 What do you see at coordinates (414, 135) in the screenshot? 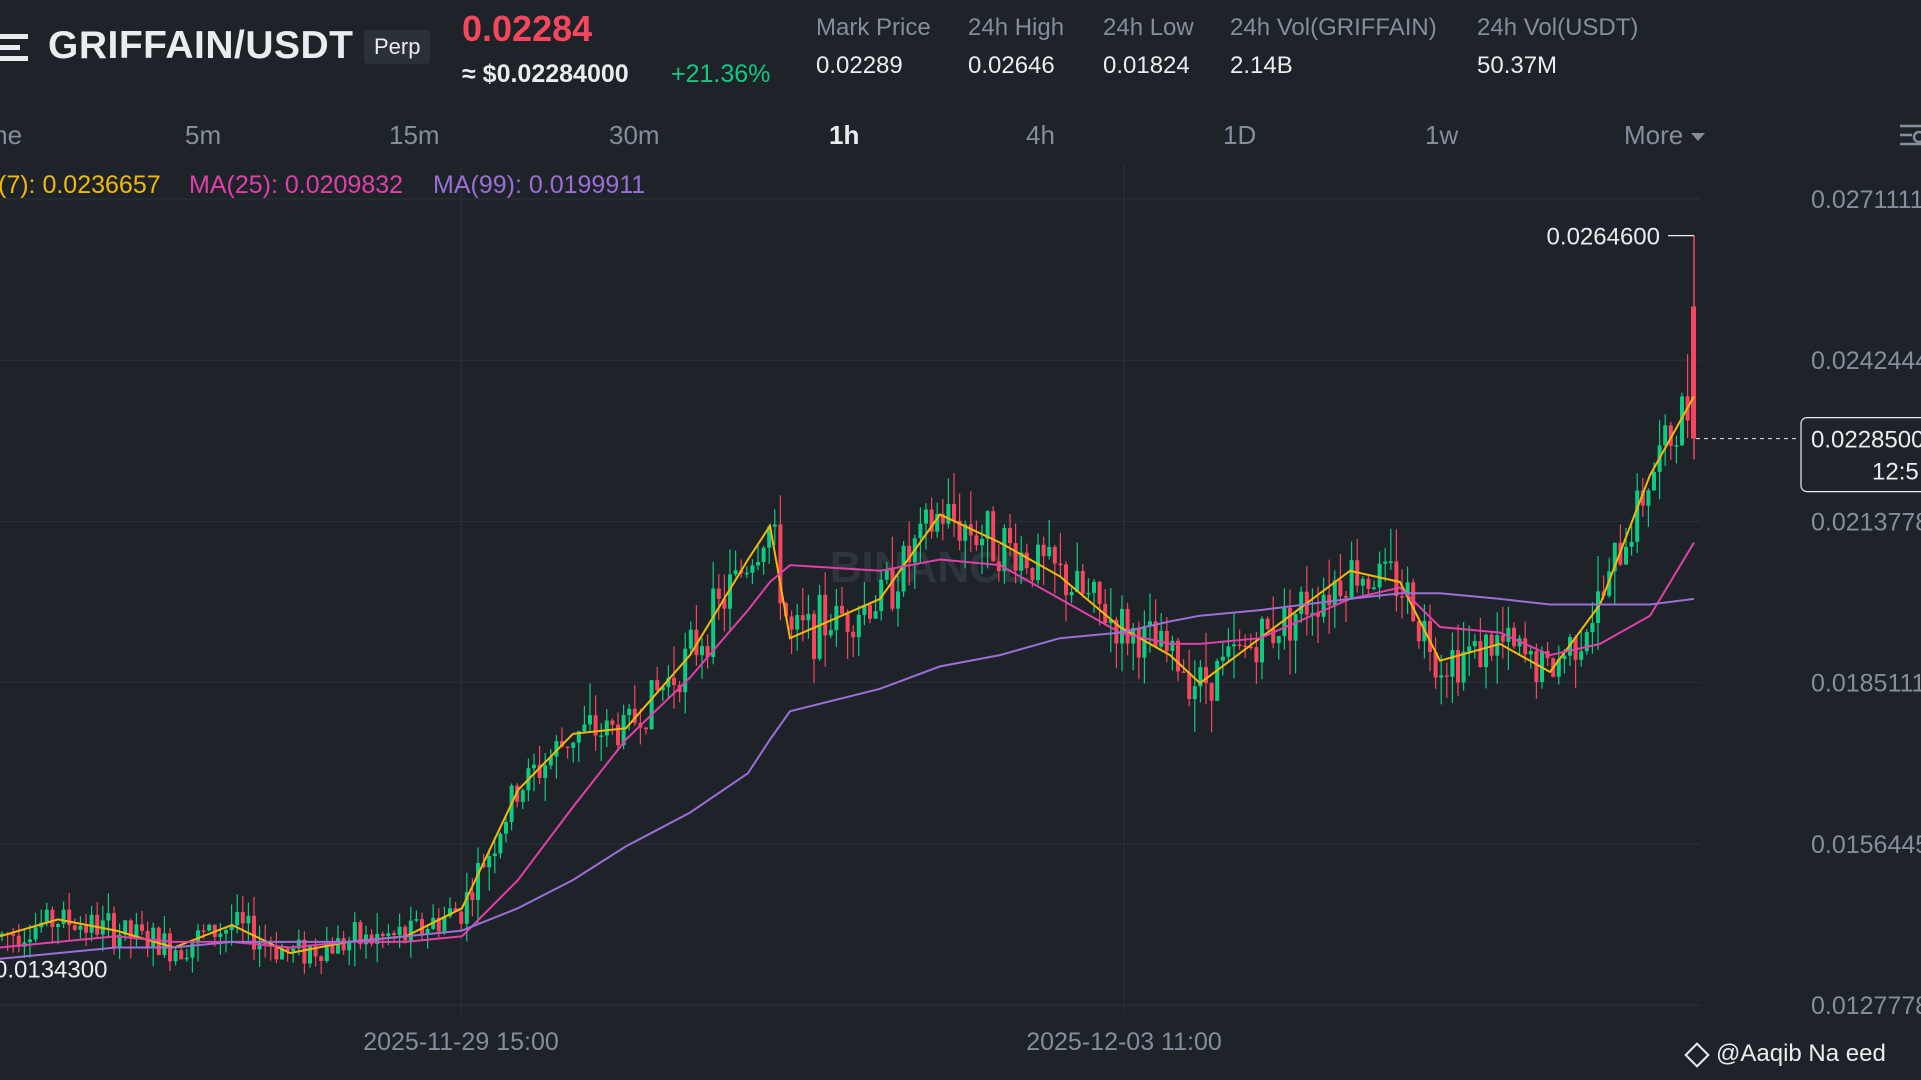
I see `timeframe-15m: 15m` at bounding box center [414, 135].